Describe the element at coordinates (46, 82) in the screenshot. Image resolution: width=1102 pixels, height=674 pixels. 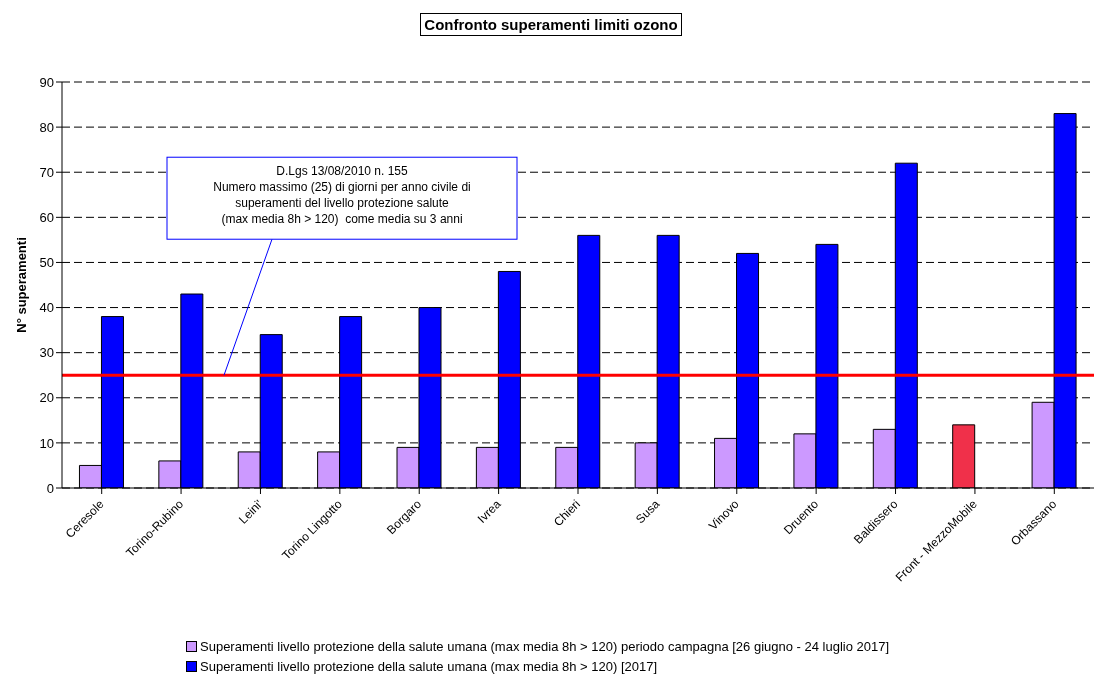
I see `y-tick-label: 90` at that location.